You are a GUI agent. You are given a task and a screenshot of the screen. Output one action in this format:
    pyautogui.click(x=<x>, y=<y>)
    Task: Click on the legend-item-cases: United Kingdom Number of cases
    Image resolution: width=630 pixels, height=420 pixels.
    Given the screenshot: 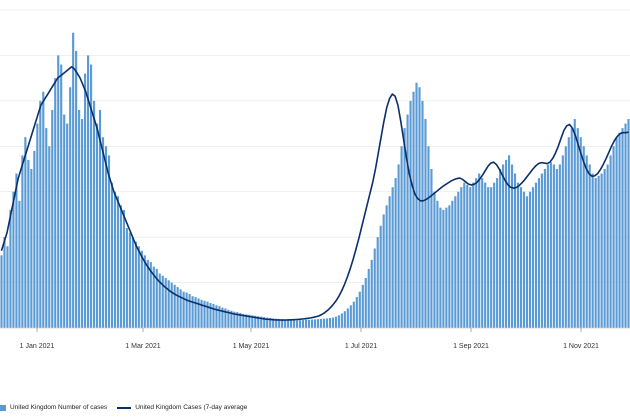 What is the action you would take?
    pyautogui.click(x=53, y=407)
    